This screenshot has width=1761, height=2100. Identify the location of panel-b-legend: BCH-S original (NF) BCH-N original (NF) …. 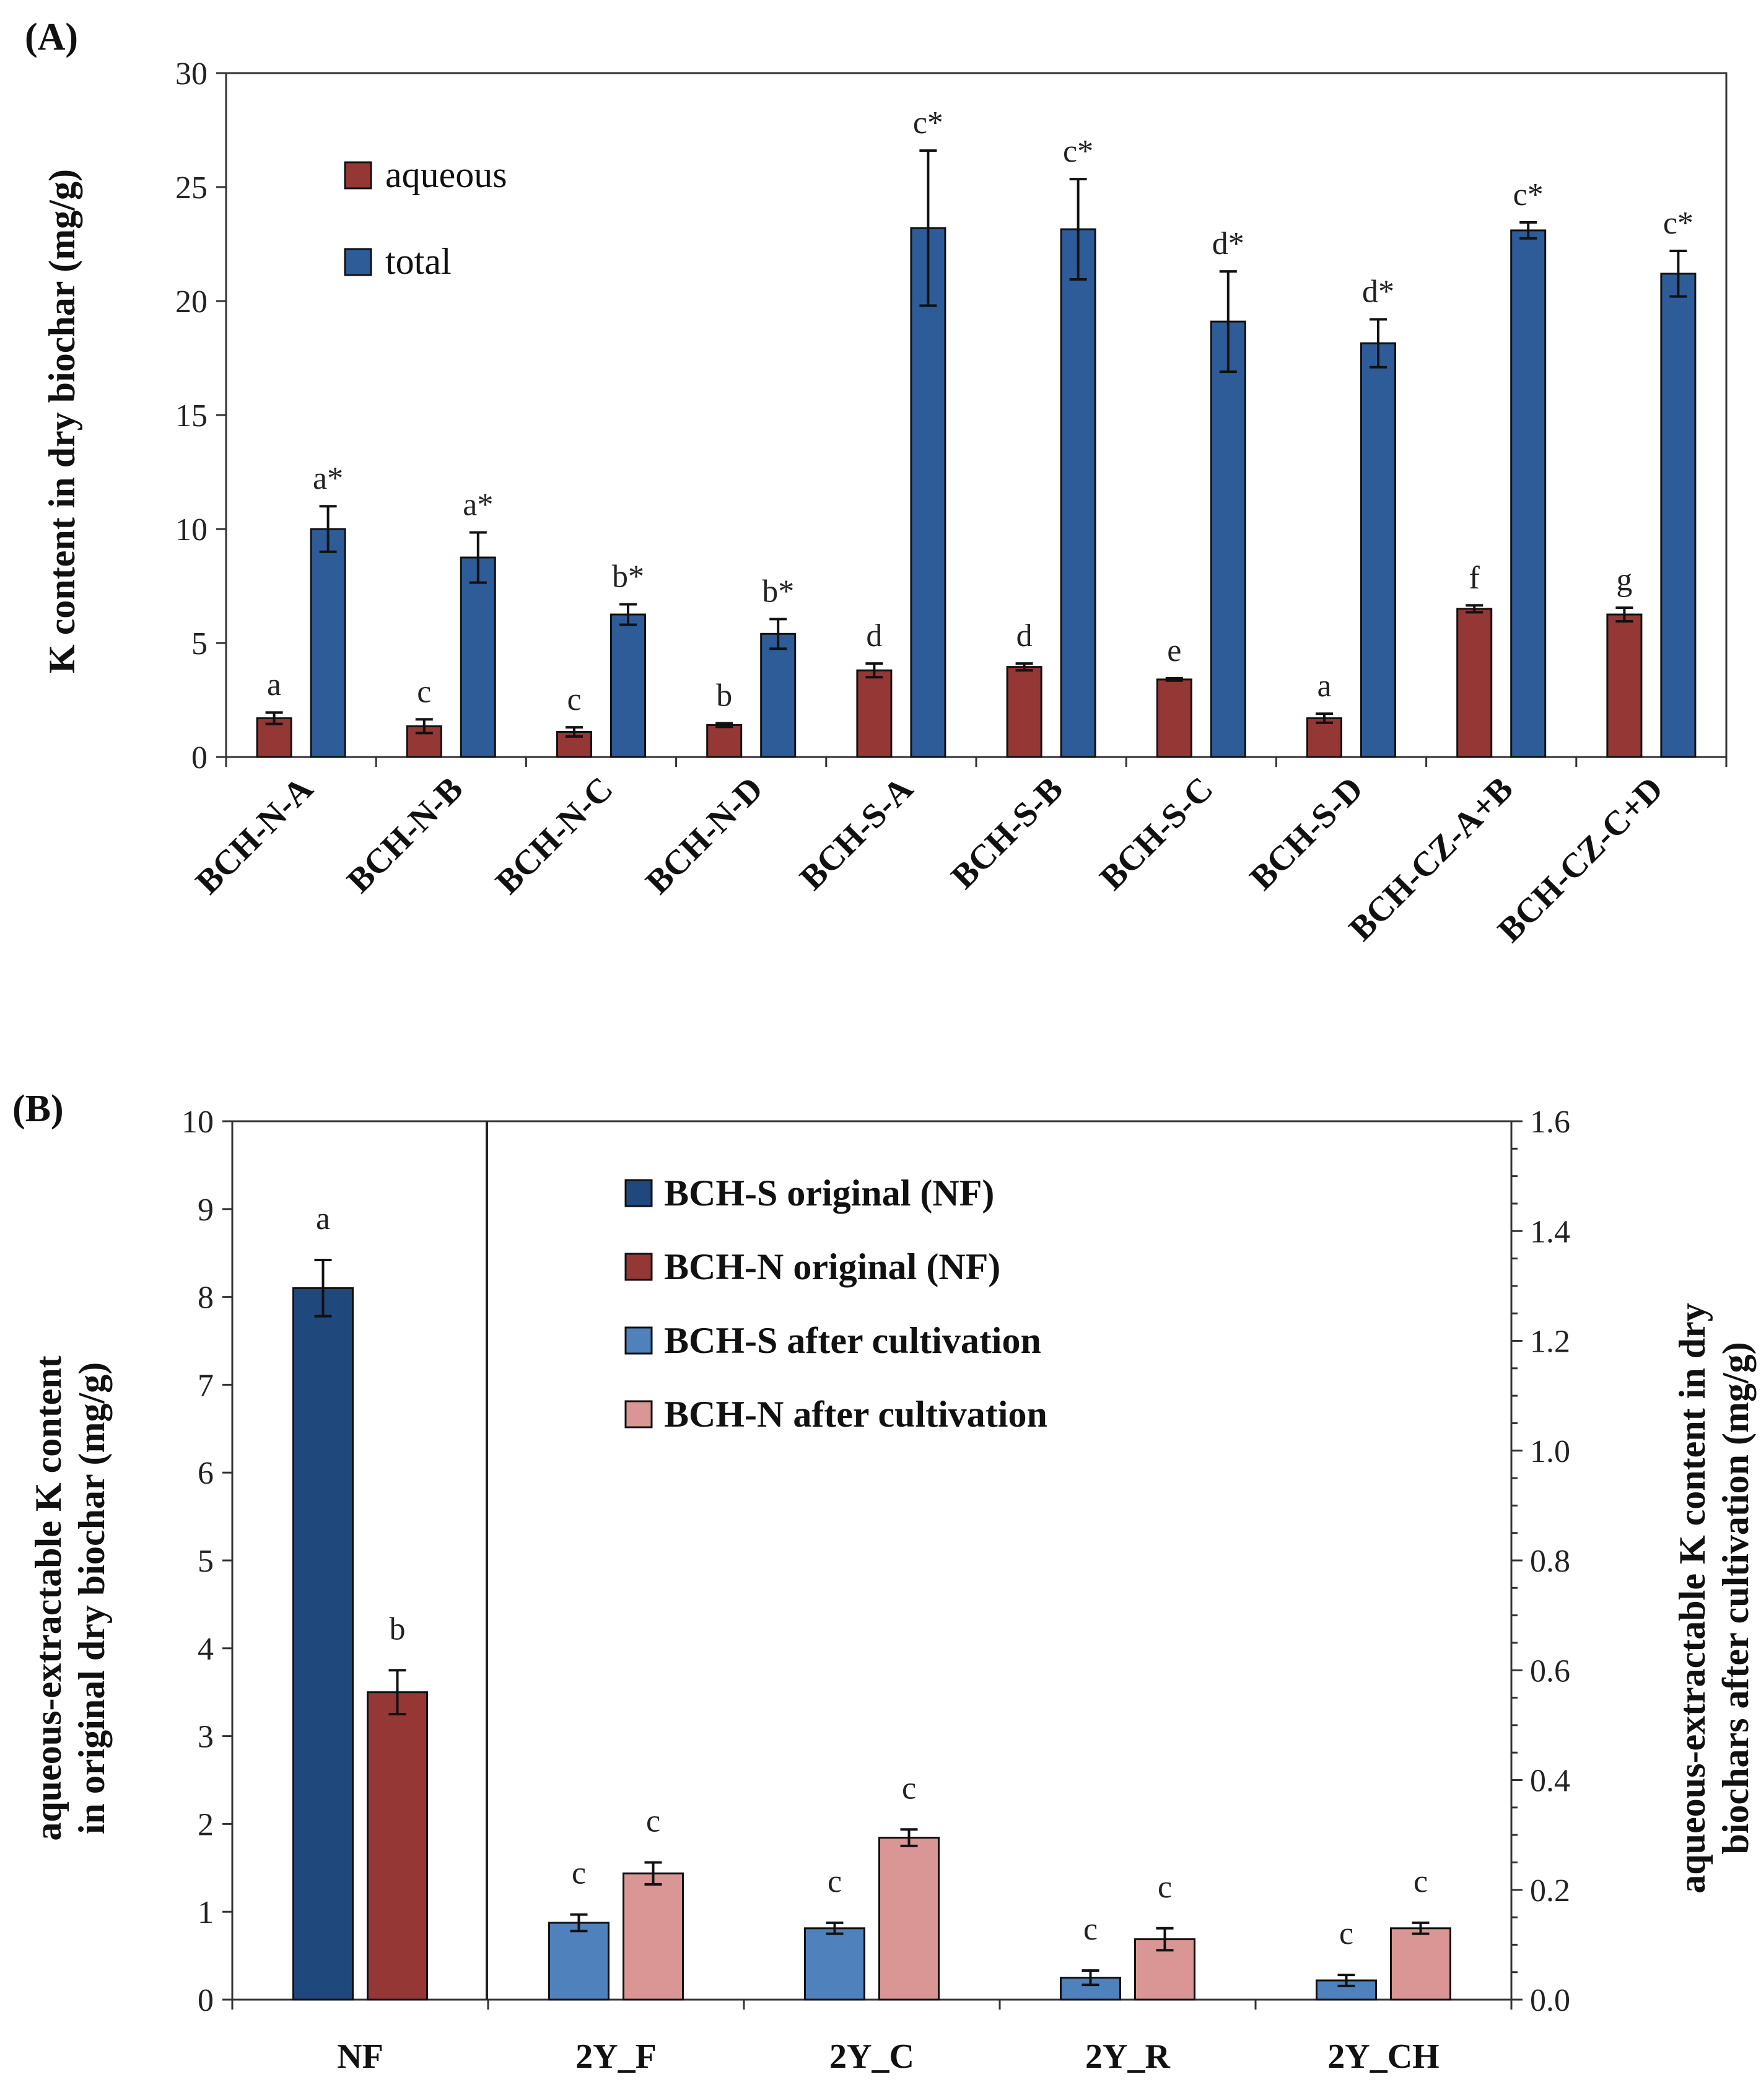
(836, 1304).